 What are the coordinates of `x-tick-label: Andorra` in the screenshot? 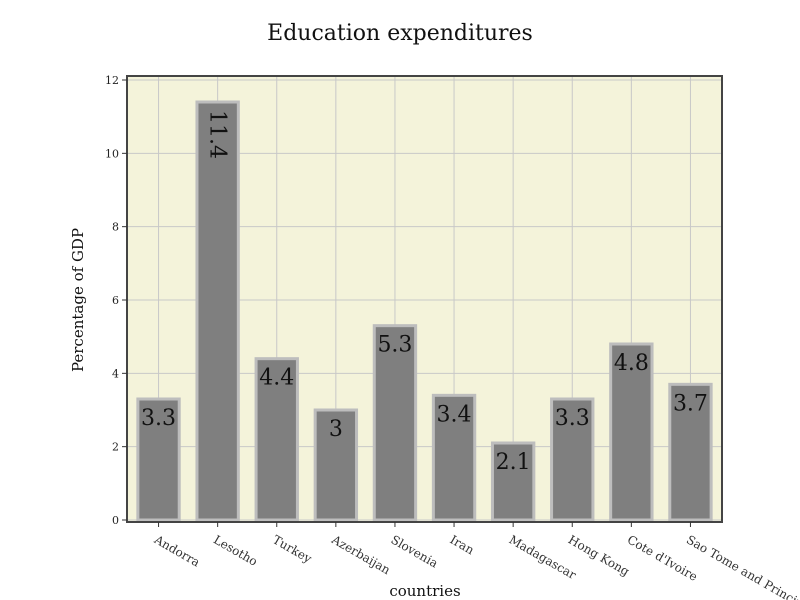 It's located at (176, 551).